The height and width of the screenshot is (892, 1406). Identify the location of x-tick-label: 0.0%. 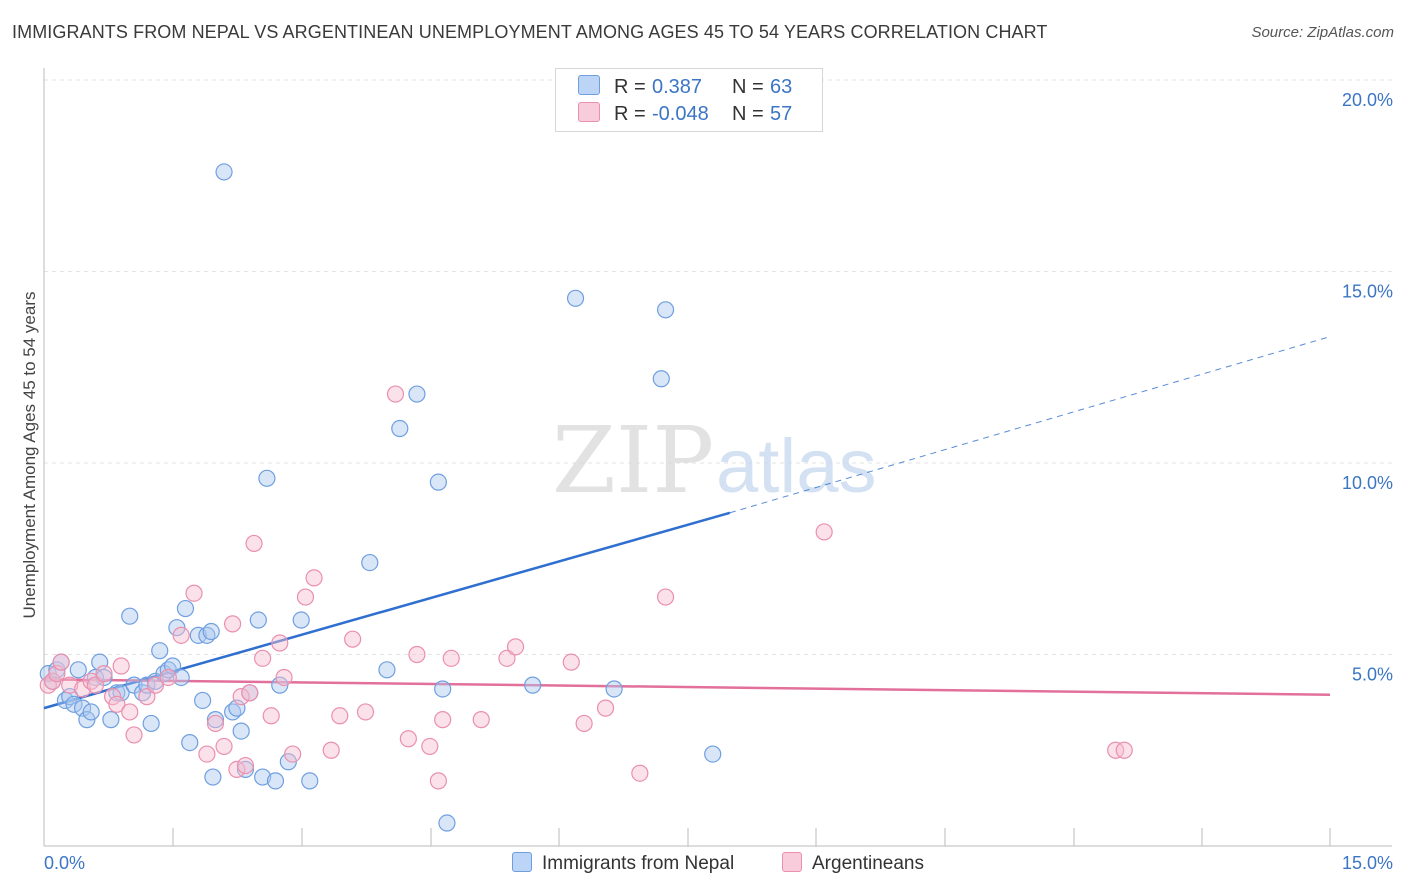
(64, 863).